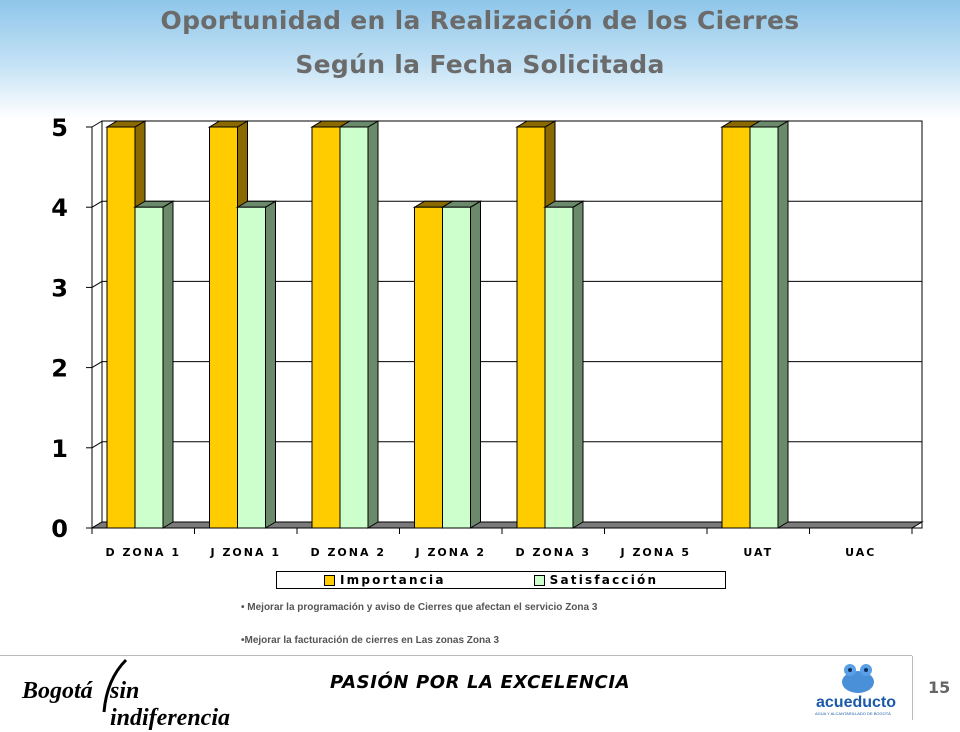 This screenshot has width=960, height=732. Describe the element at coordinates (939, 687) in the screenshot. I see `page-number: 15` at that location.